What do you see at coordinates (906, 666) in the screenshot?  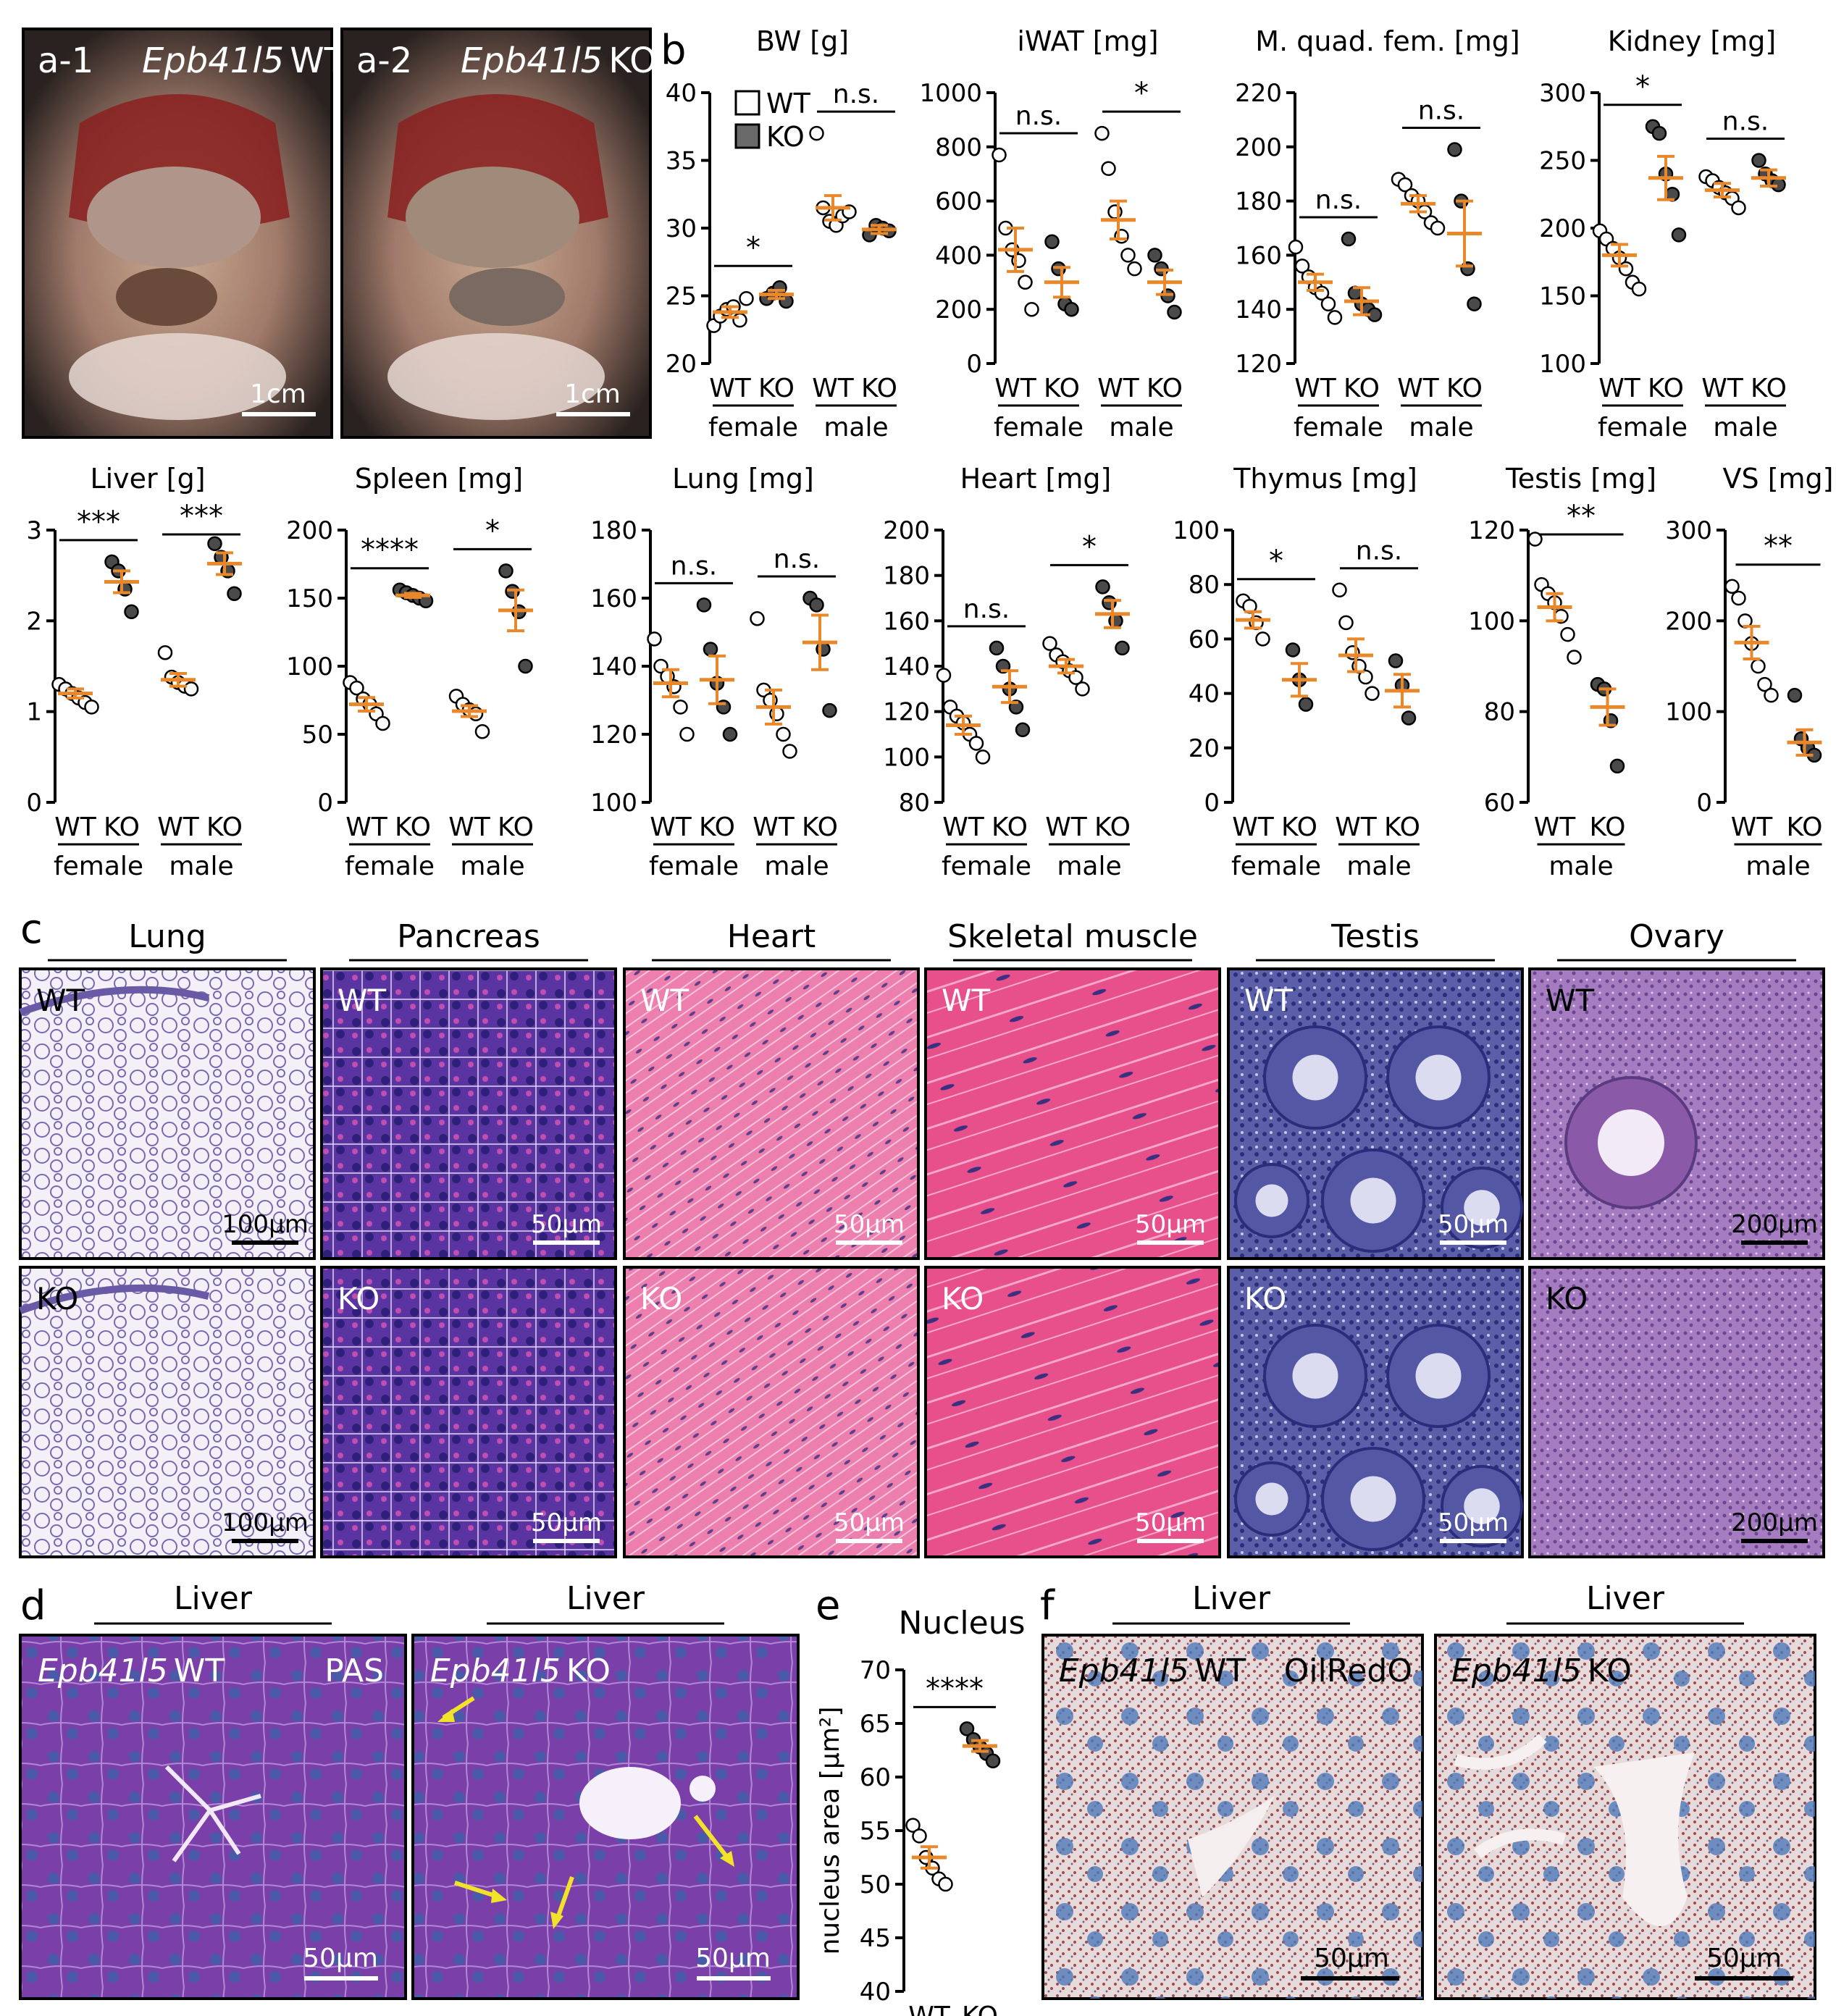 I see `y-tick-label: 140` at bounding box center [906, 666].